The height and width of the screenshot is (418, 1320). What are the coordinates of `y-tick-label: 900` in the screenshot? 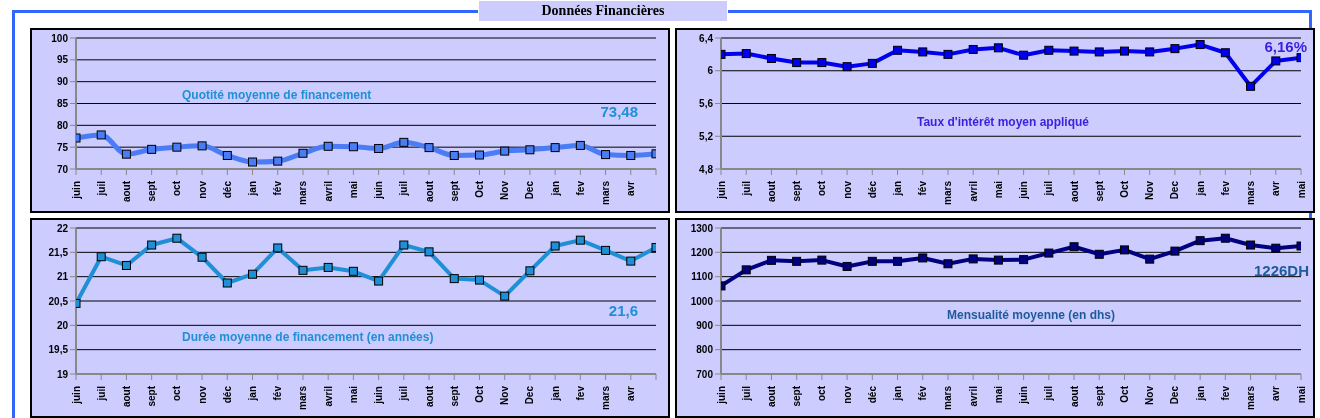 It's located at (705, 325).